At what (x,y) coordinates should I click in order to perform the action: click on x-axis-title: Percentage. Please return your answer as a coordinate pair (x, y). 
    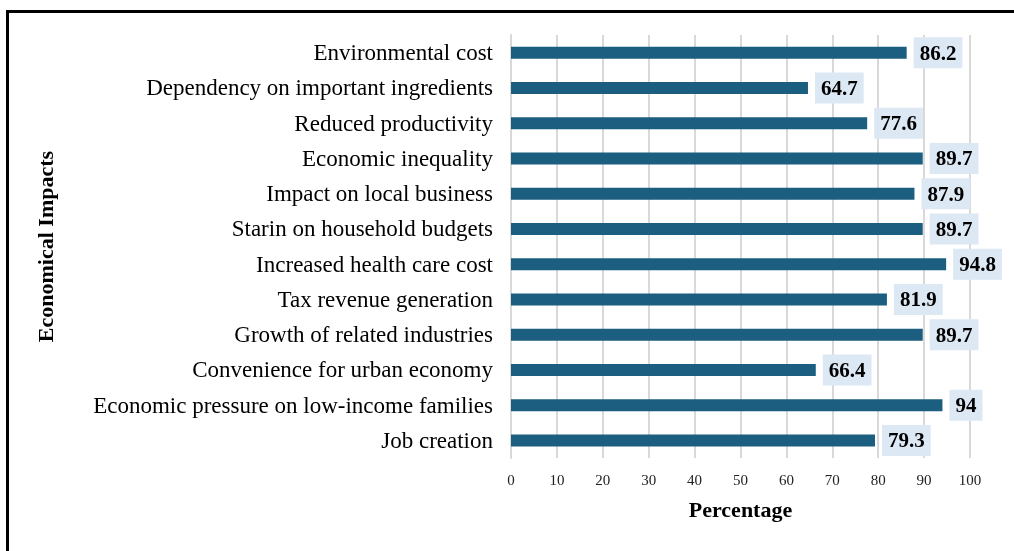
    Looking at the image, I should click on (740, 509).